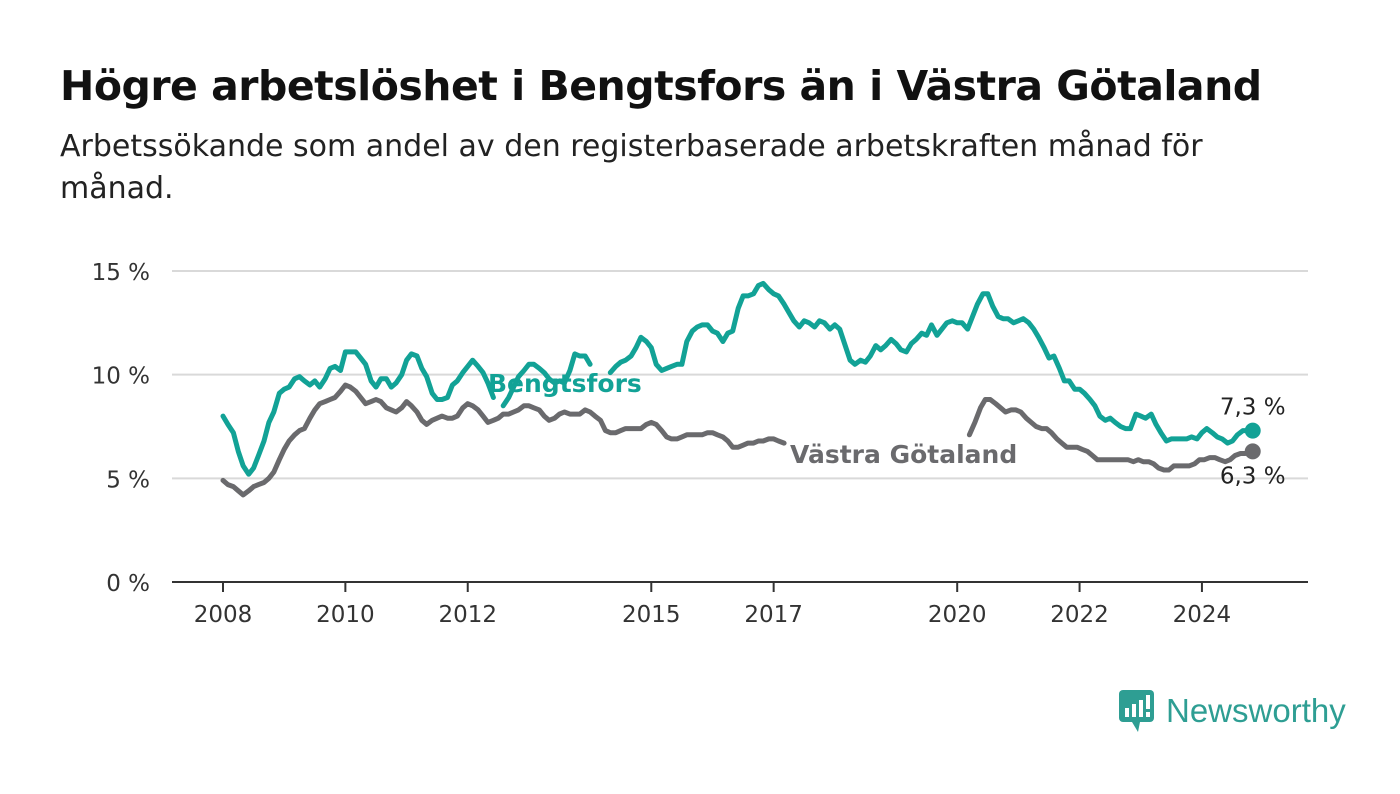 This screenshot has height=794, width=1400. What do you see at coordinates (1253, 408) in the screenshot?
I see `end-value-label-bengtsfors: 7,3 %` at bounding box center [1253, 408].